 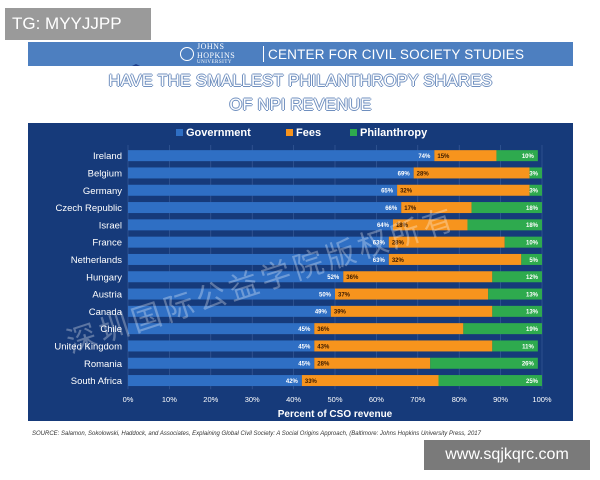 What do you see at coordinates (417, 399) in the screenshot?
I see `x-tick-label: 70%` at bounding box center [417, 399].